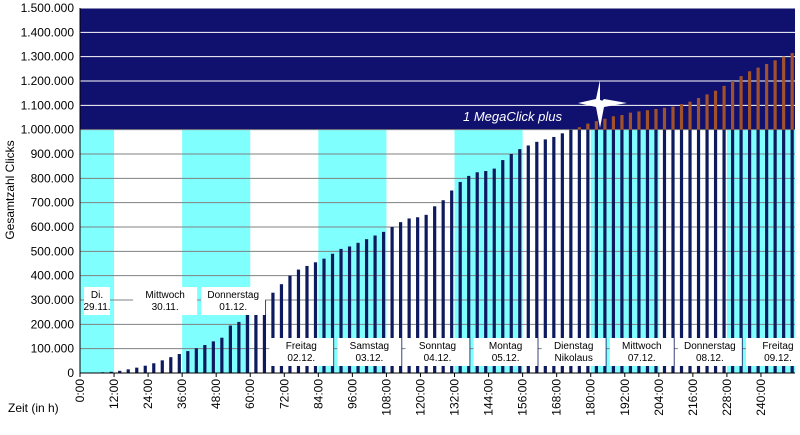 This screenshot has width=800, height=435. I want to click on day-label-text: 29.11., so click(96, 307).